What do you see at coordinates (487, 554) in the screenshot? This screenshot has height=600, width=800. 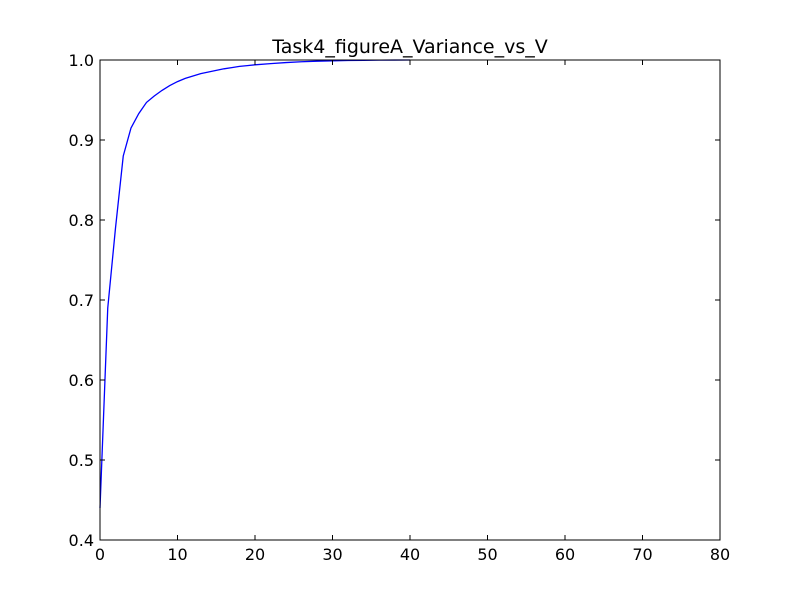 I see `x-tick-label: 50` at bounding box center [487, 554].